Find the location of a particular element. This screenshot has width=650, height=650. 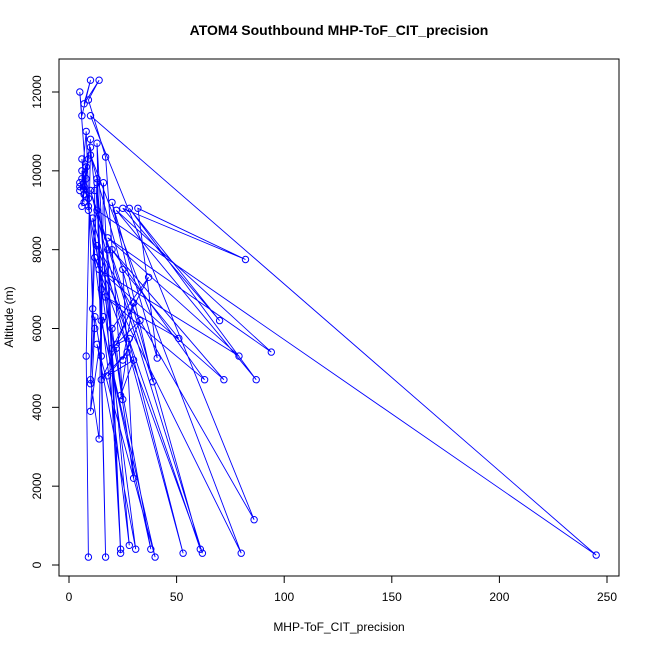

y-tick-label: 12000 is located at coordinates (37, 92).